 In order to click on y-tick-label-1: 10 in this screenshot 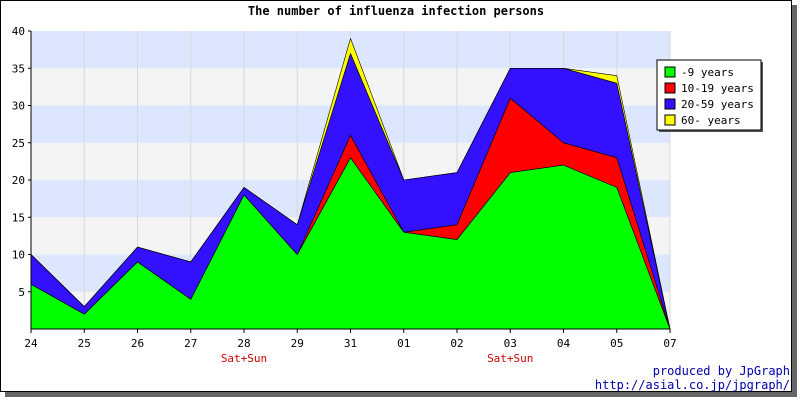, I will do `click(18, 255)`.